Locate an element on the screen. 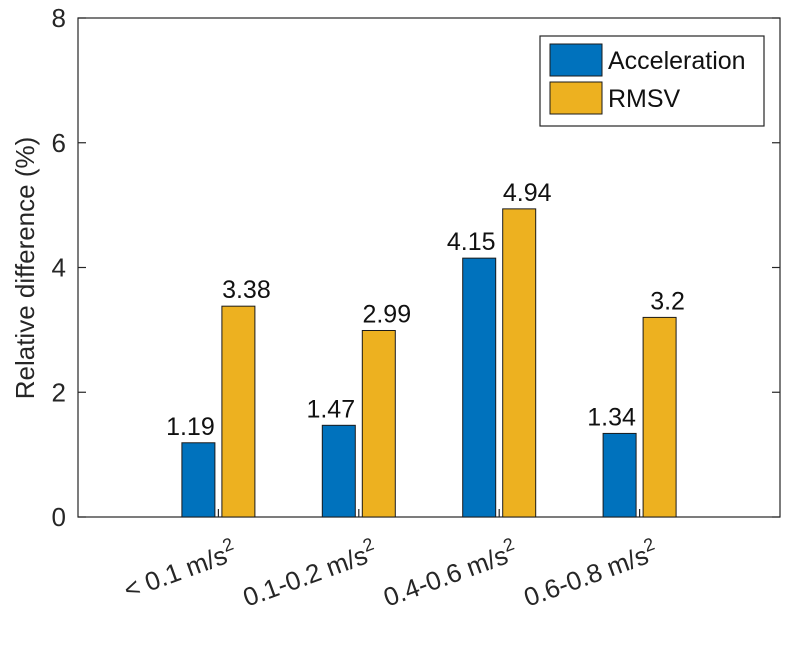  data-label-acceleration-3: 1.34 is located at coordinates (611, 417).